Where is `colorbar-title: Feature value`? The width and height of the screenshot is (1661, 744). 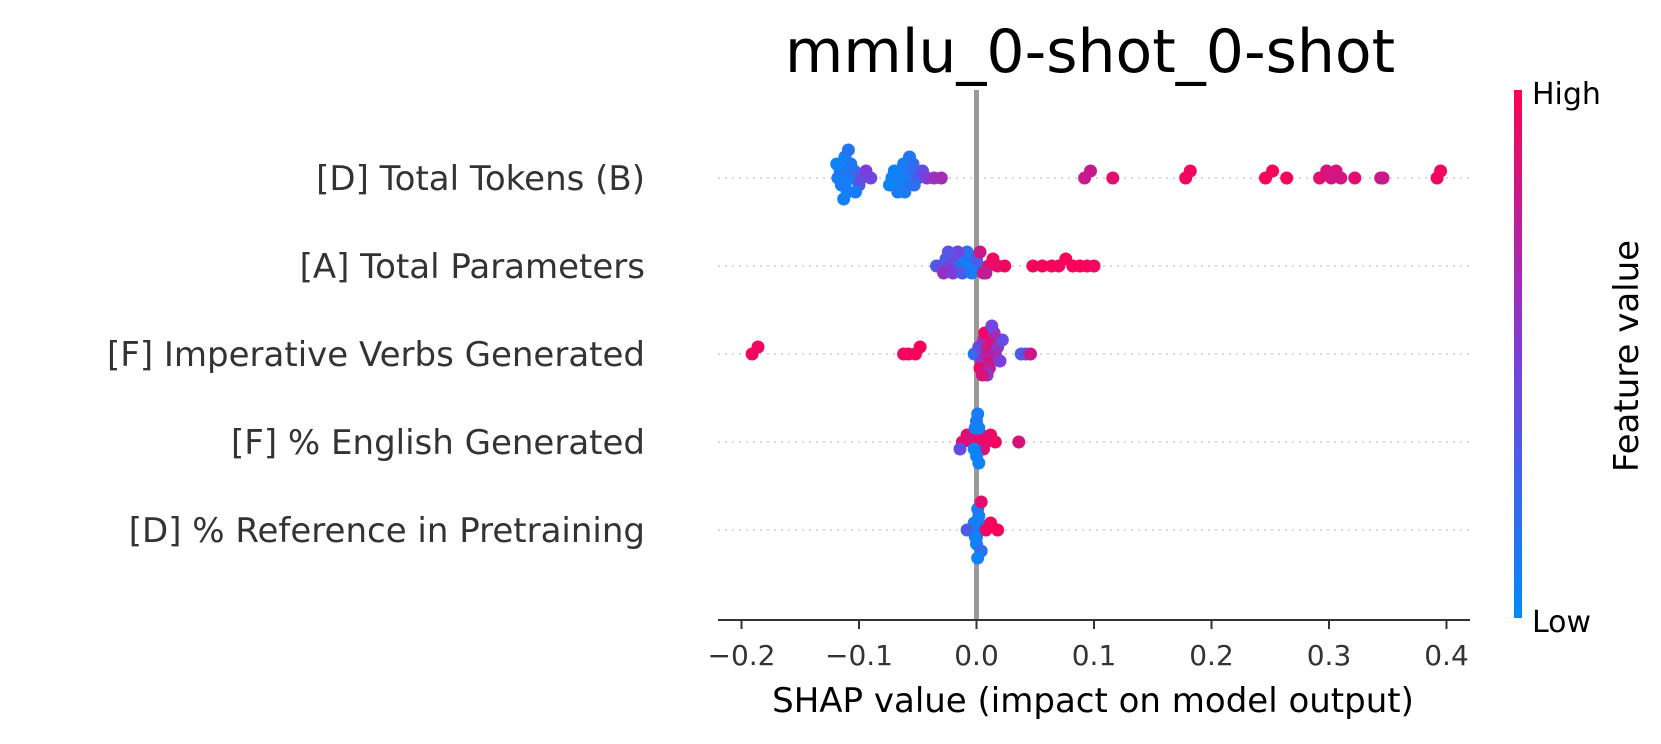 colorbar-title: Feature value is located at coordinates (1627, 356).